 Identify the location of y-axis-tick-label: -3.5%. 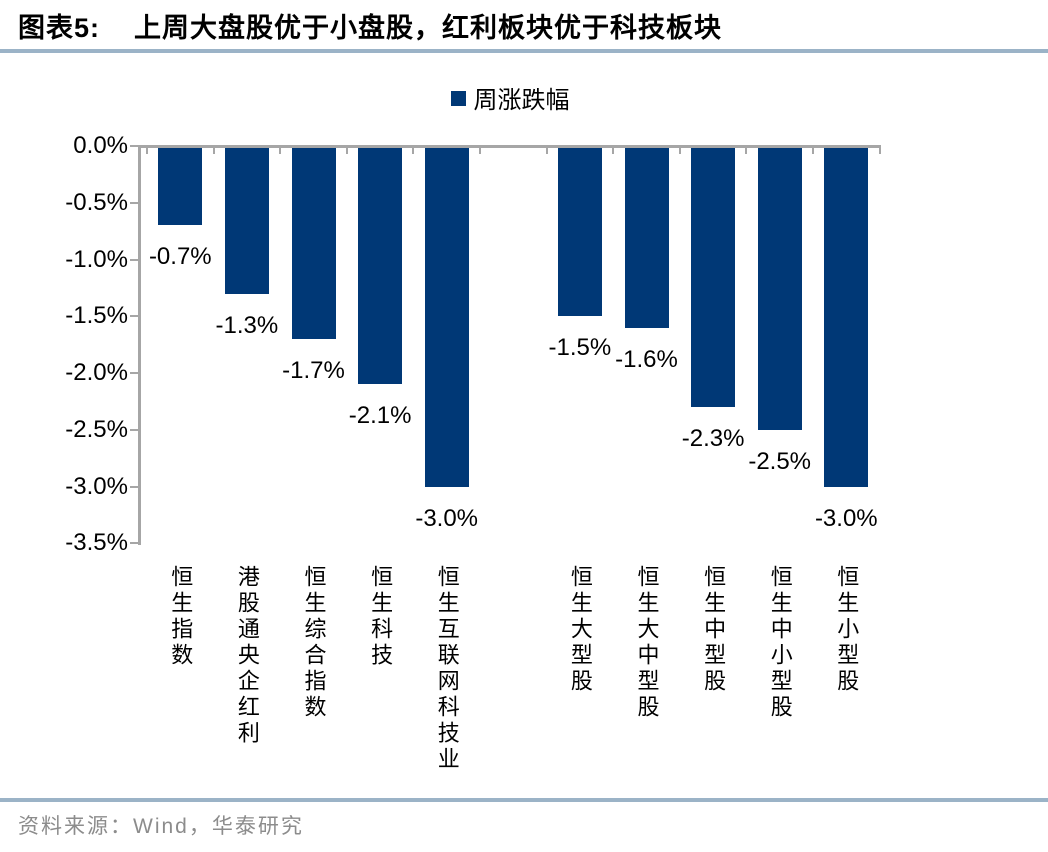
(96, 543).